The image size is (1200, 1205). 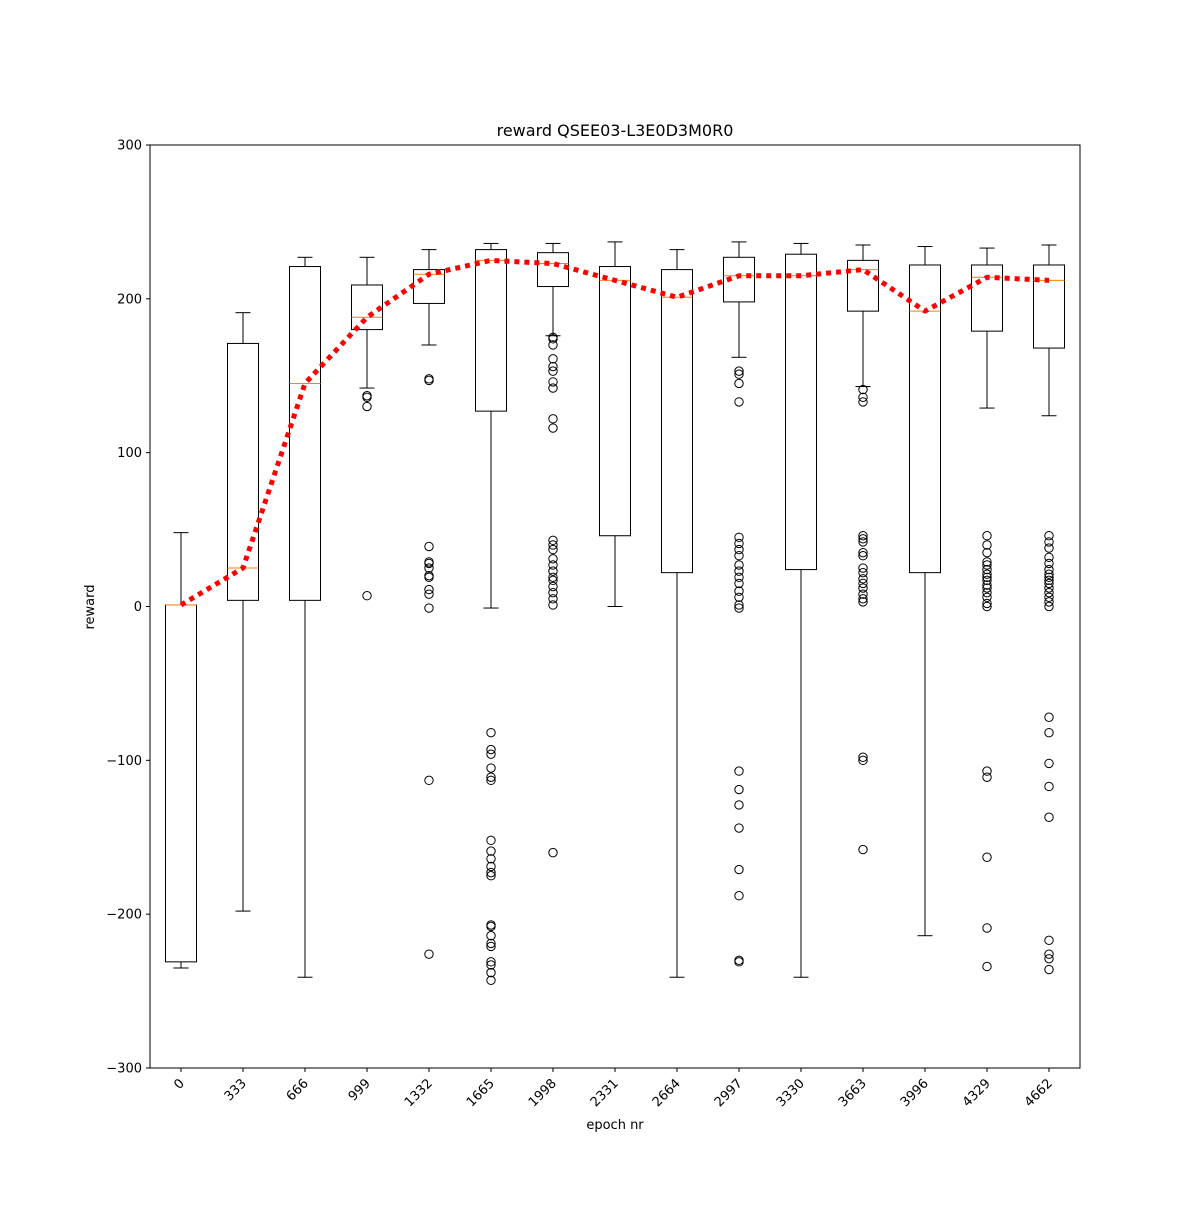 I want to click on box-group-1998, so click(x=553, y=550).